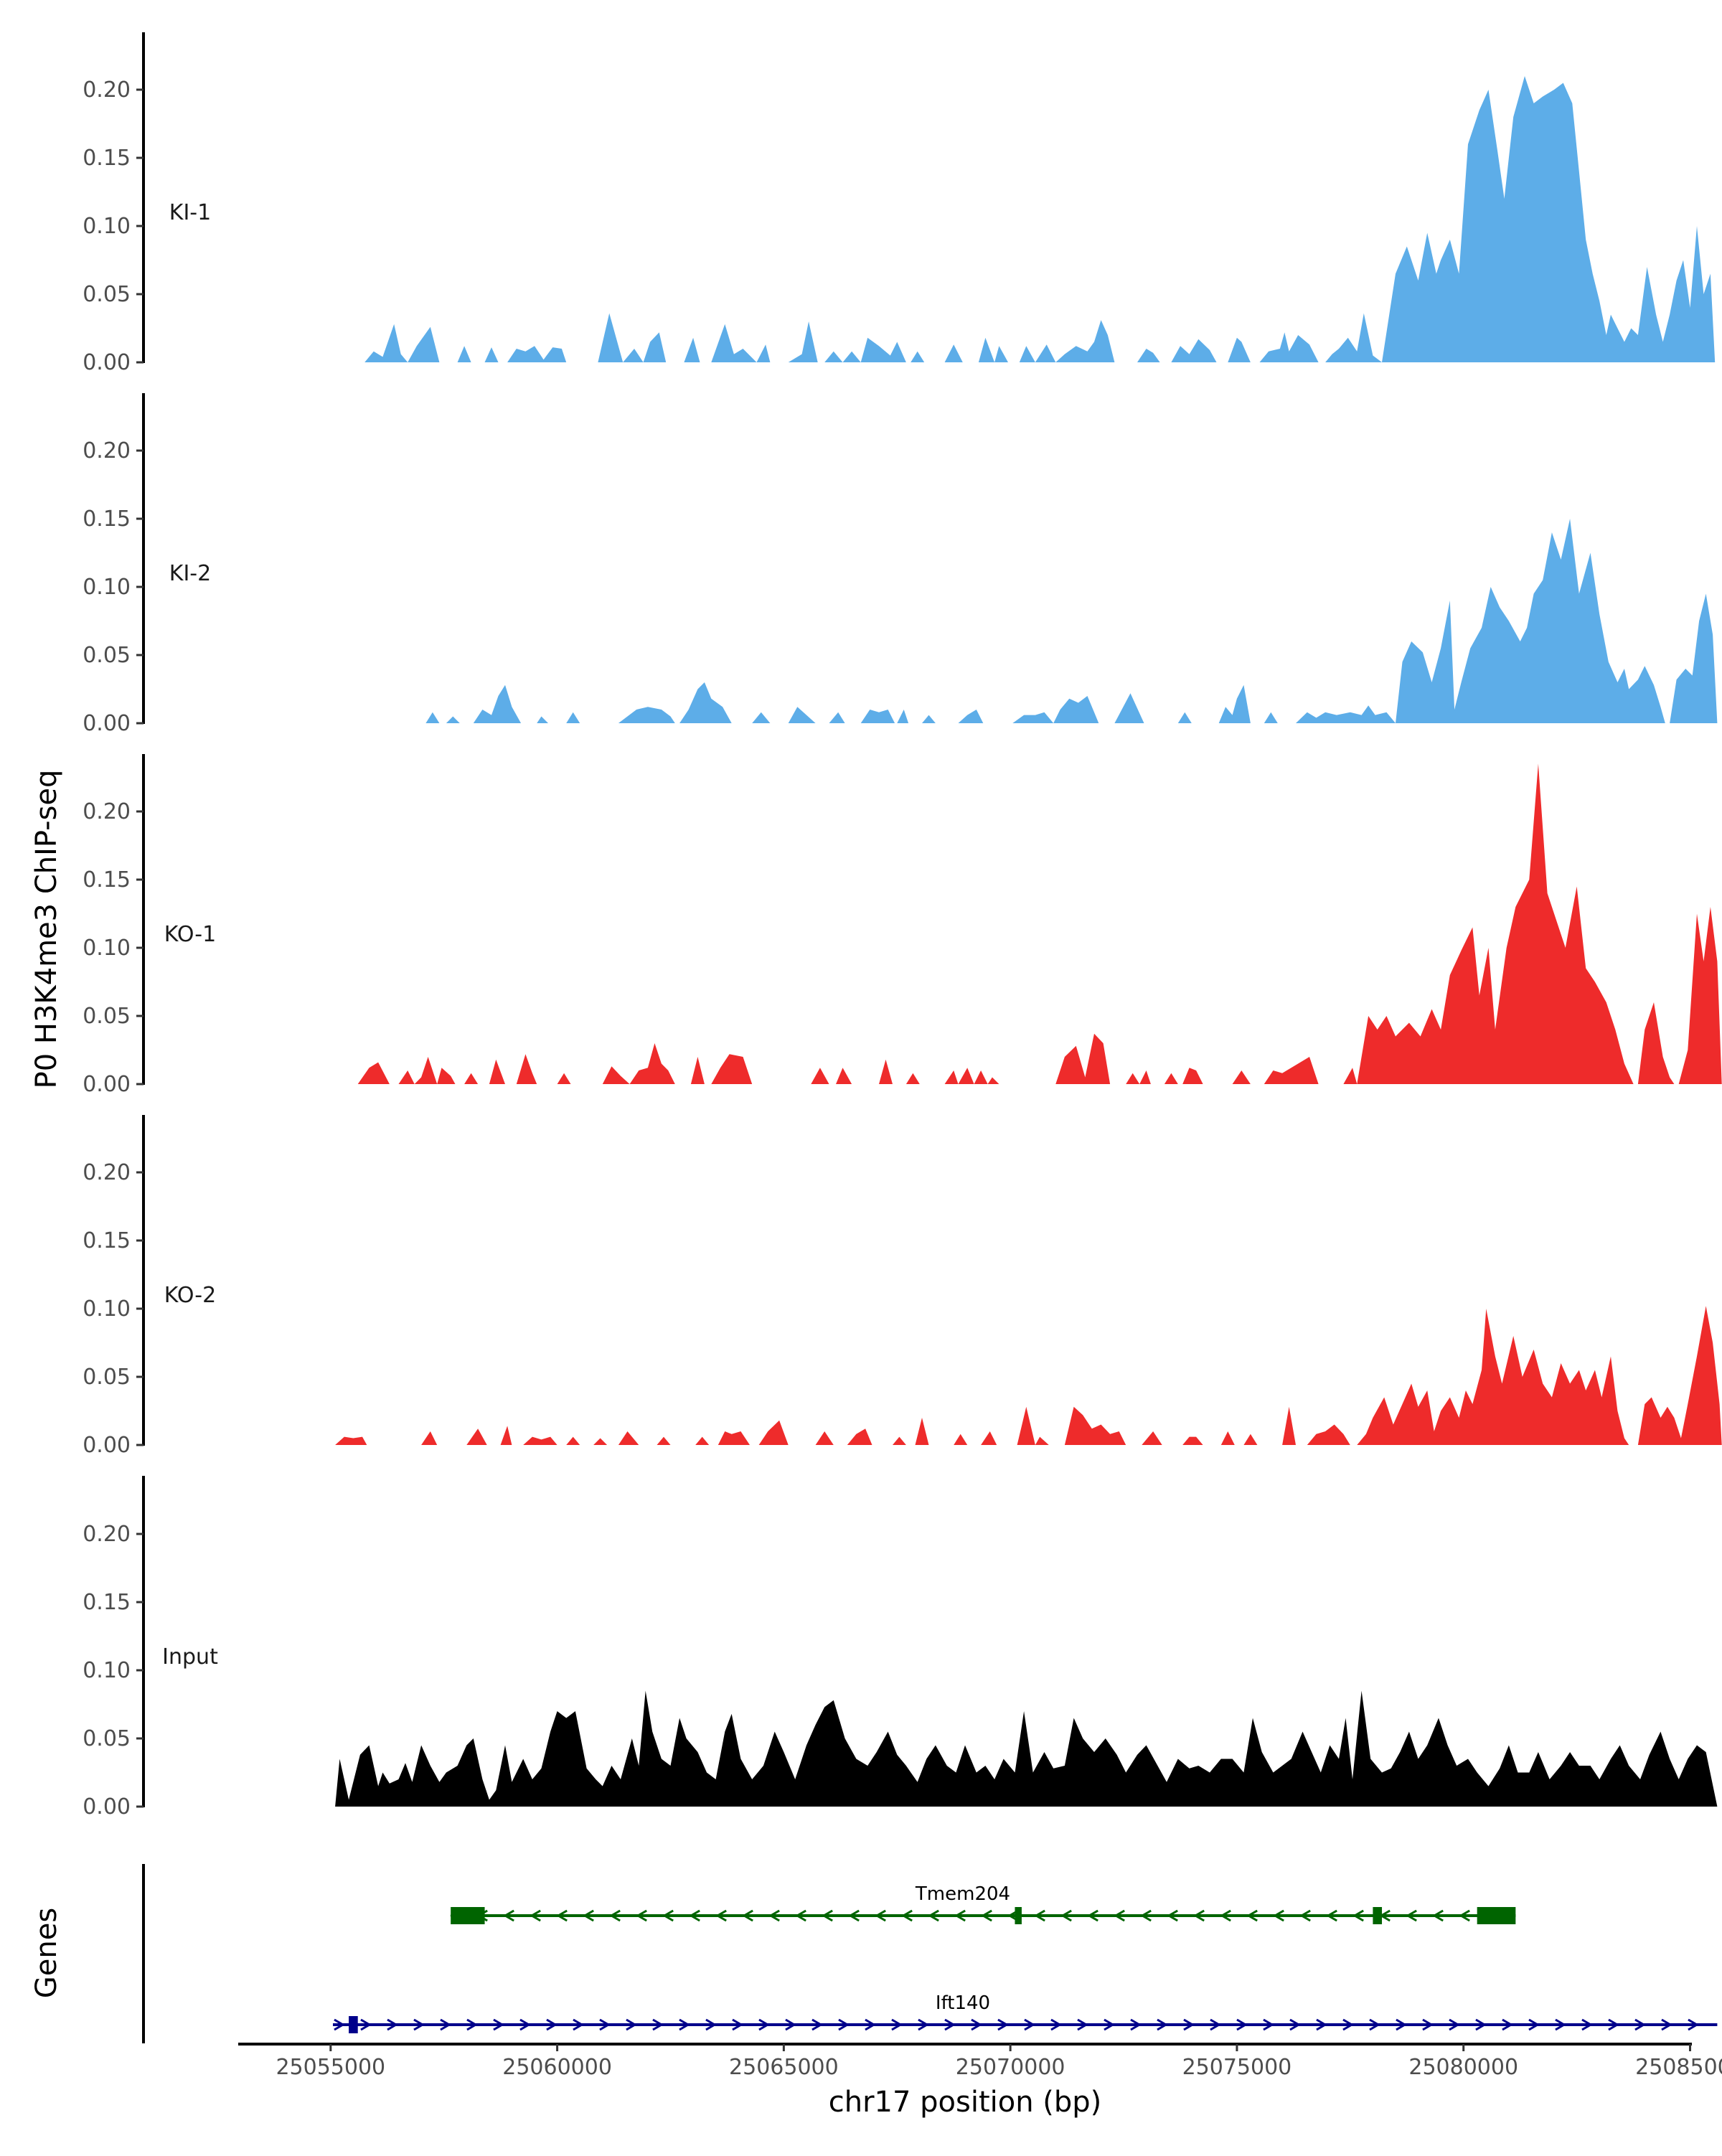 The image size is (1722, 2156). What do you see at coordinates (190, 574) in the screenshot?
I see `track-label: KI-2` at bounding box center [190, 574].